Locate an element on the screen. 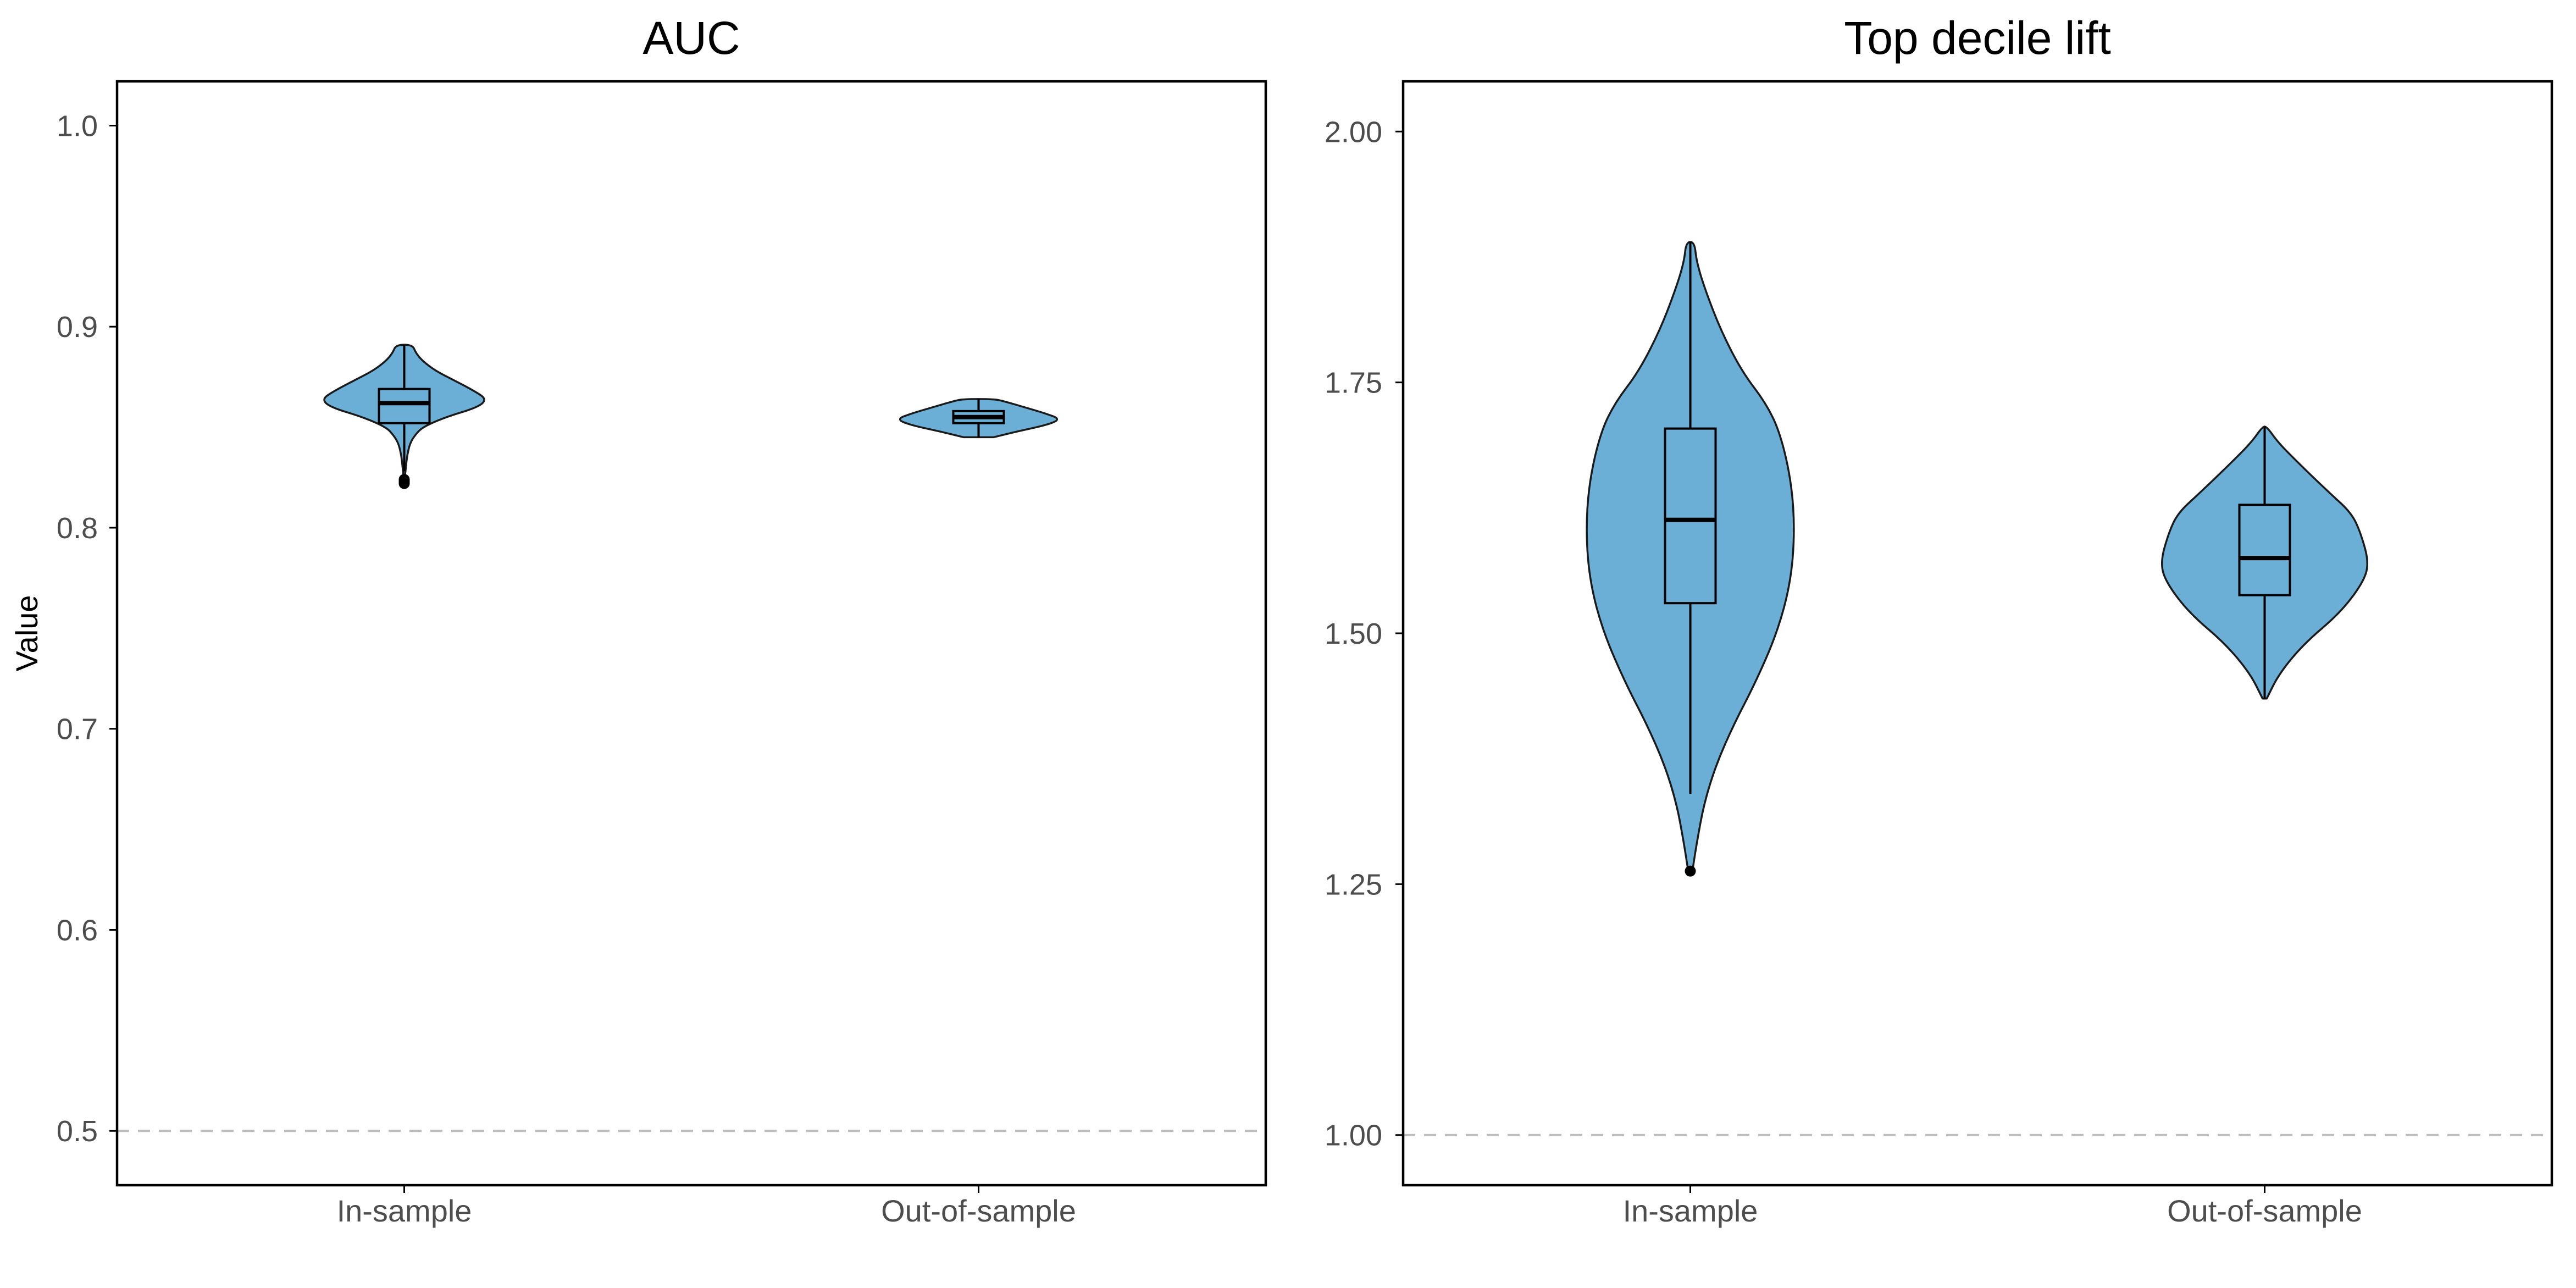 This screenshot has width=2576, height=1288. y-tick-label: 1.75 is located at coordinates (1353, 383).